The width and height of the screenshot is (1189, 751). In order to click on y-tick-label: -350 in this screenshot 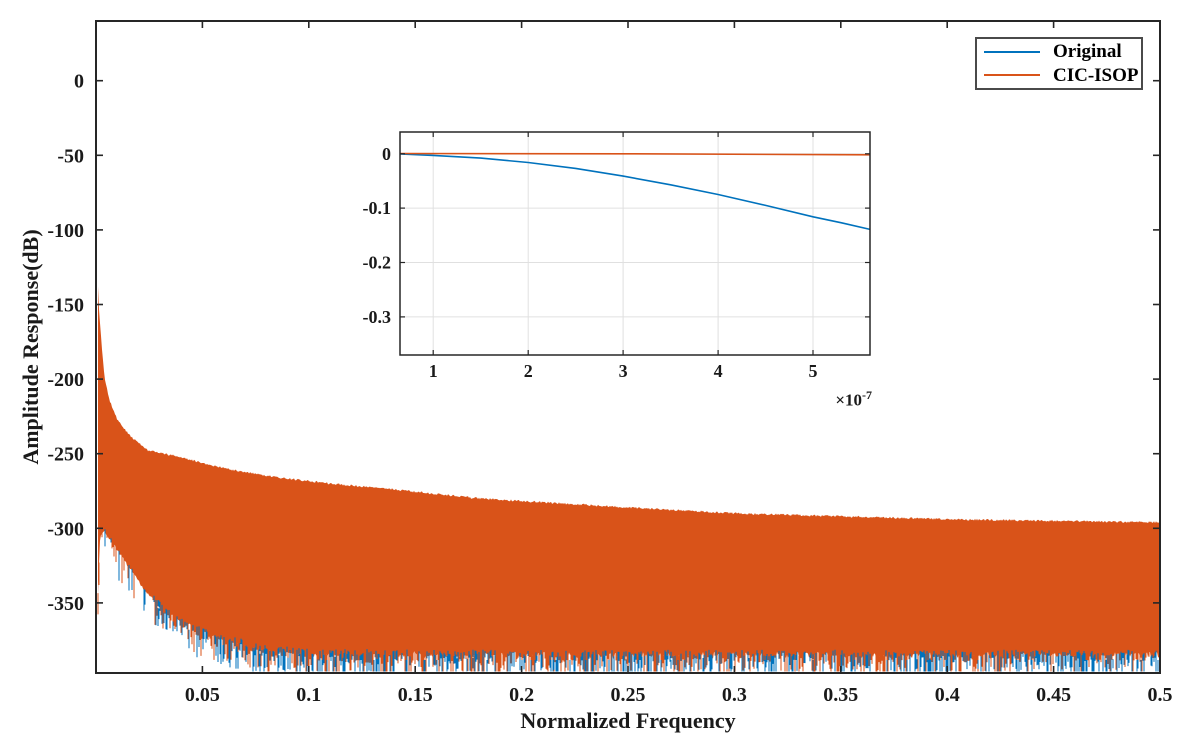, I will do `click(65, 604)`.